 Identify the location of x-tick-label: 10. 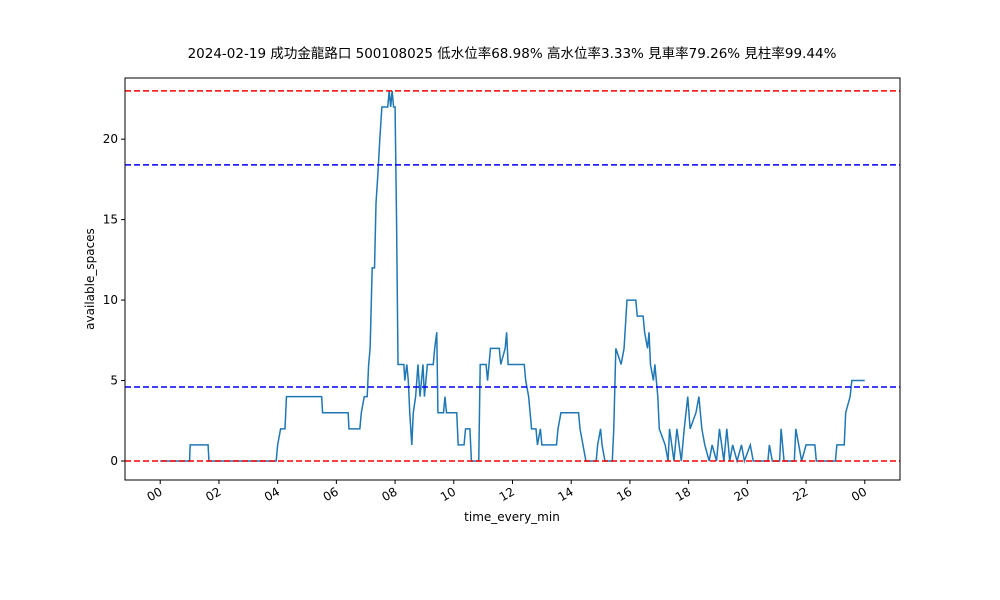
(448, 494).